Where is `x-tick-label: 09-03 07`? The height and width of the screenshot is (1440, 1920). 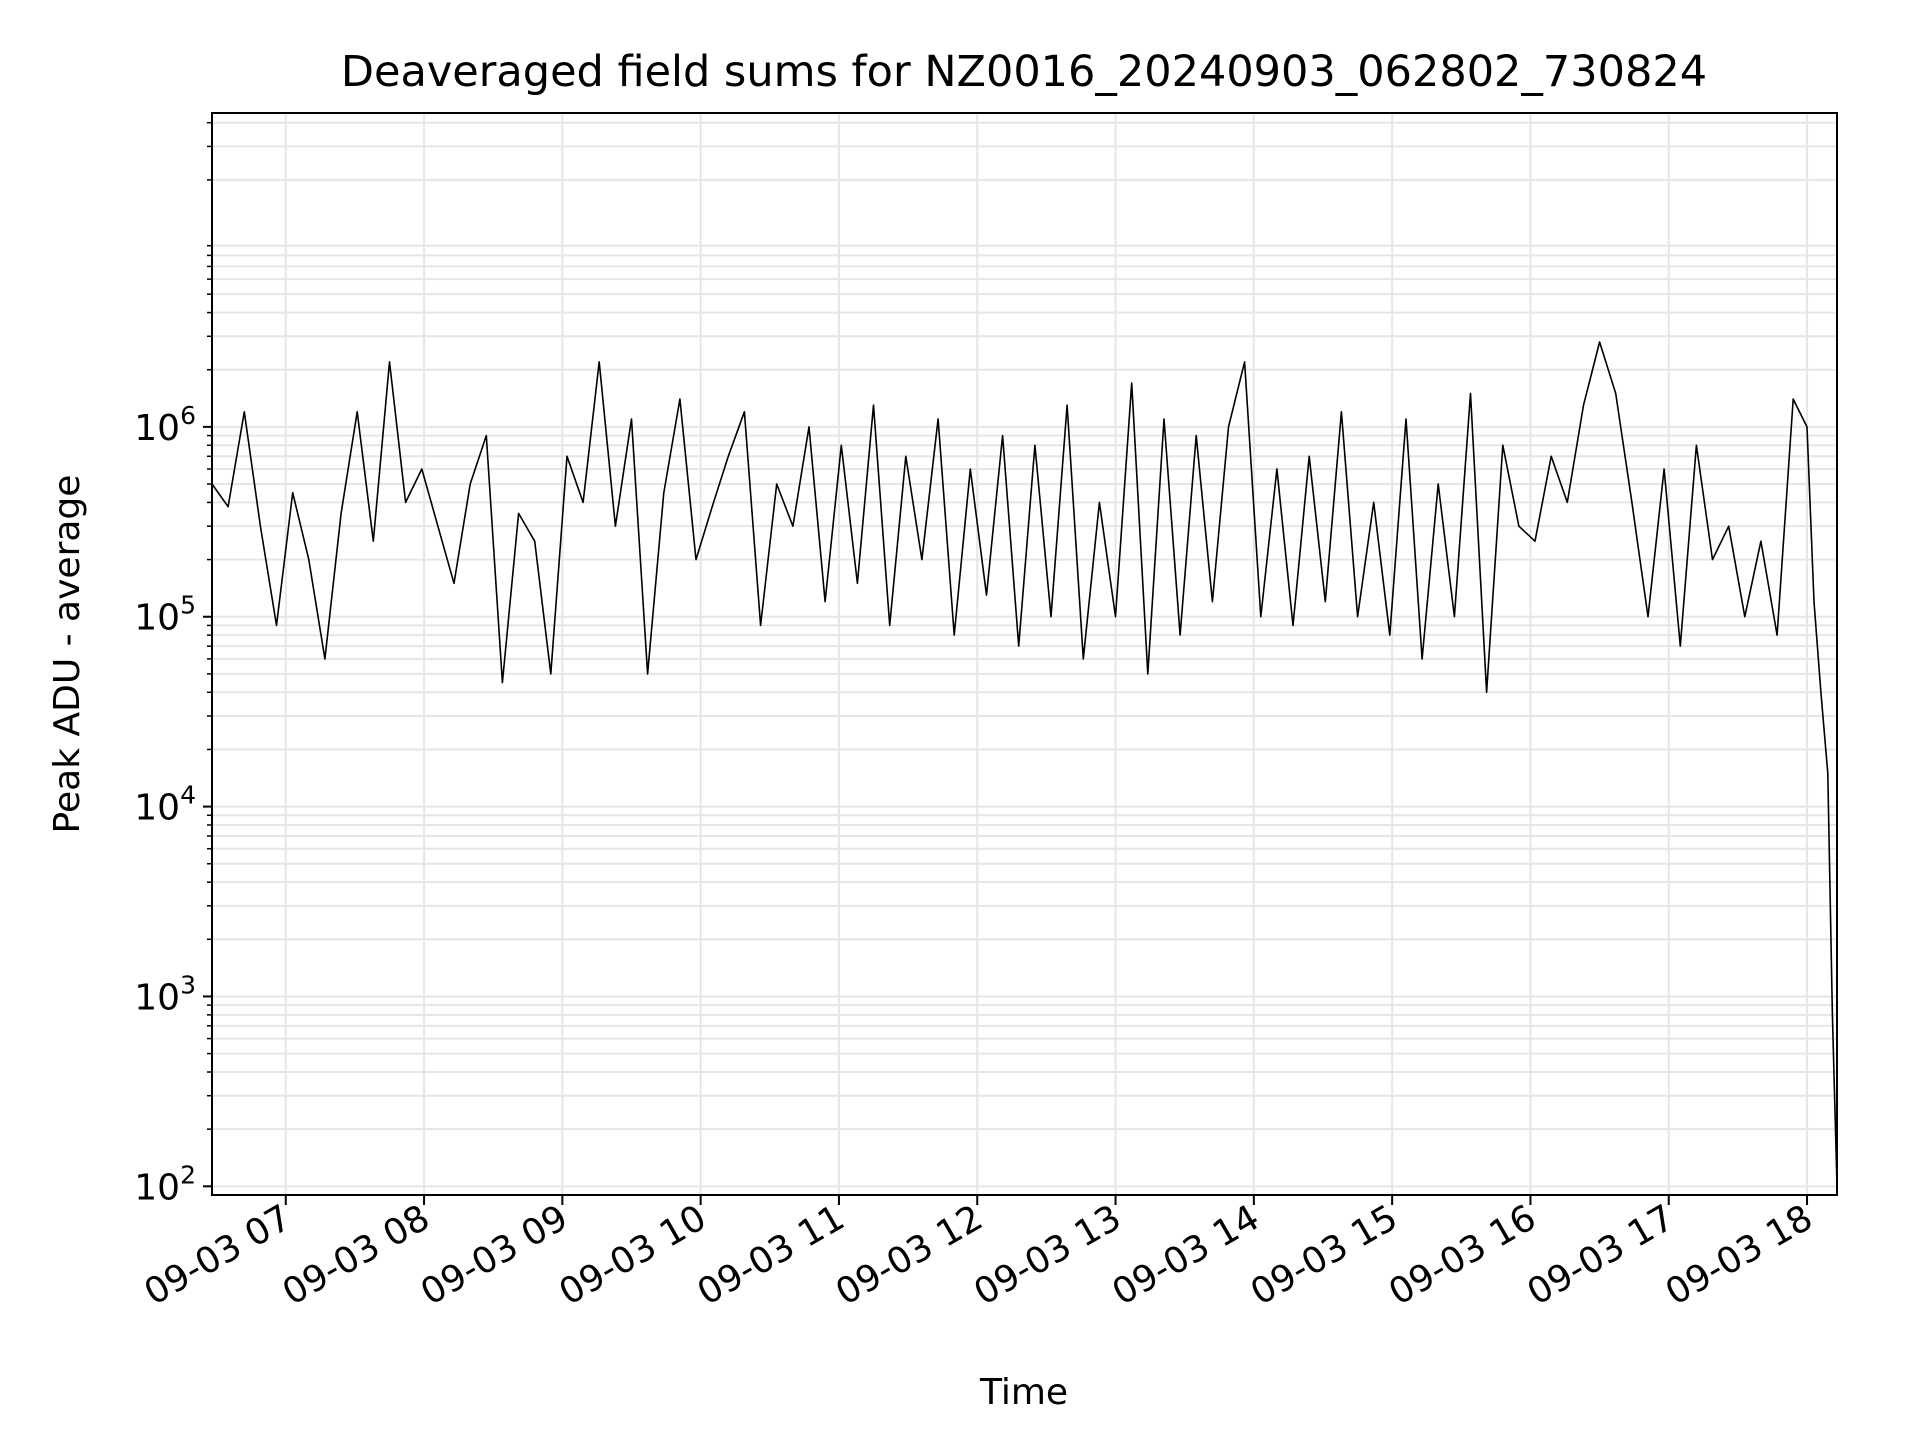
x-tick-label: 09-03 07 is located at coordinates (218, 1255).